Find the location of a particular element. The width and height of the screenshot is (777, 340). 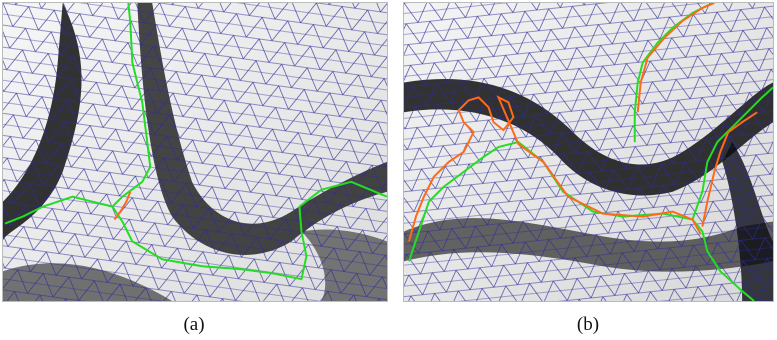

caption-a: (a) is located at coordinates (194, 324).